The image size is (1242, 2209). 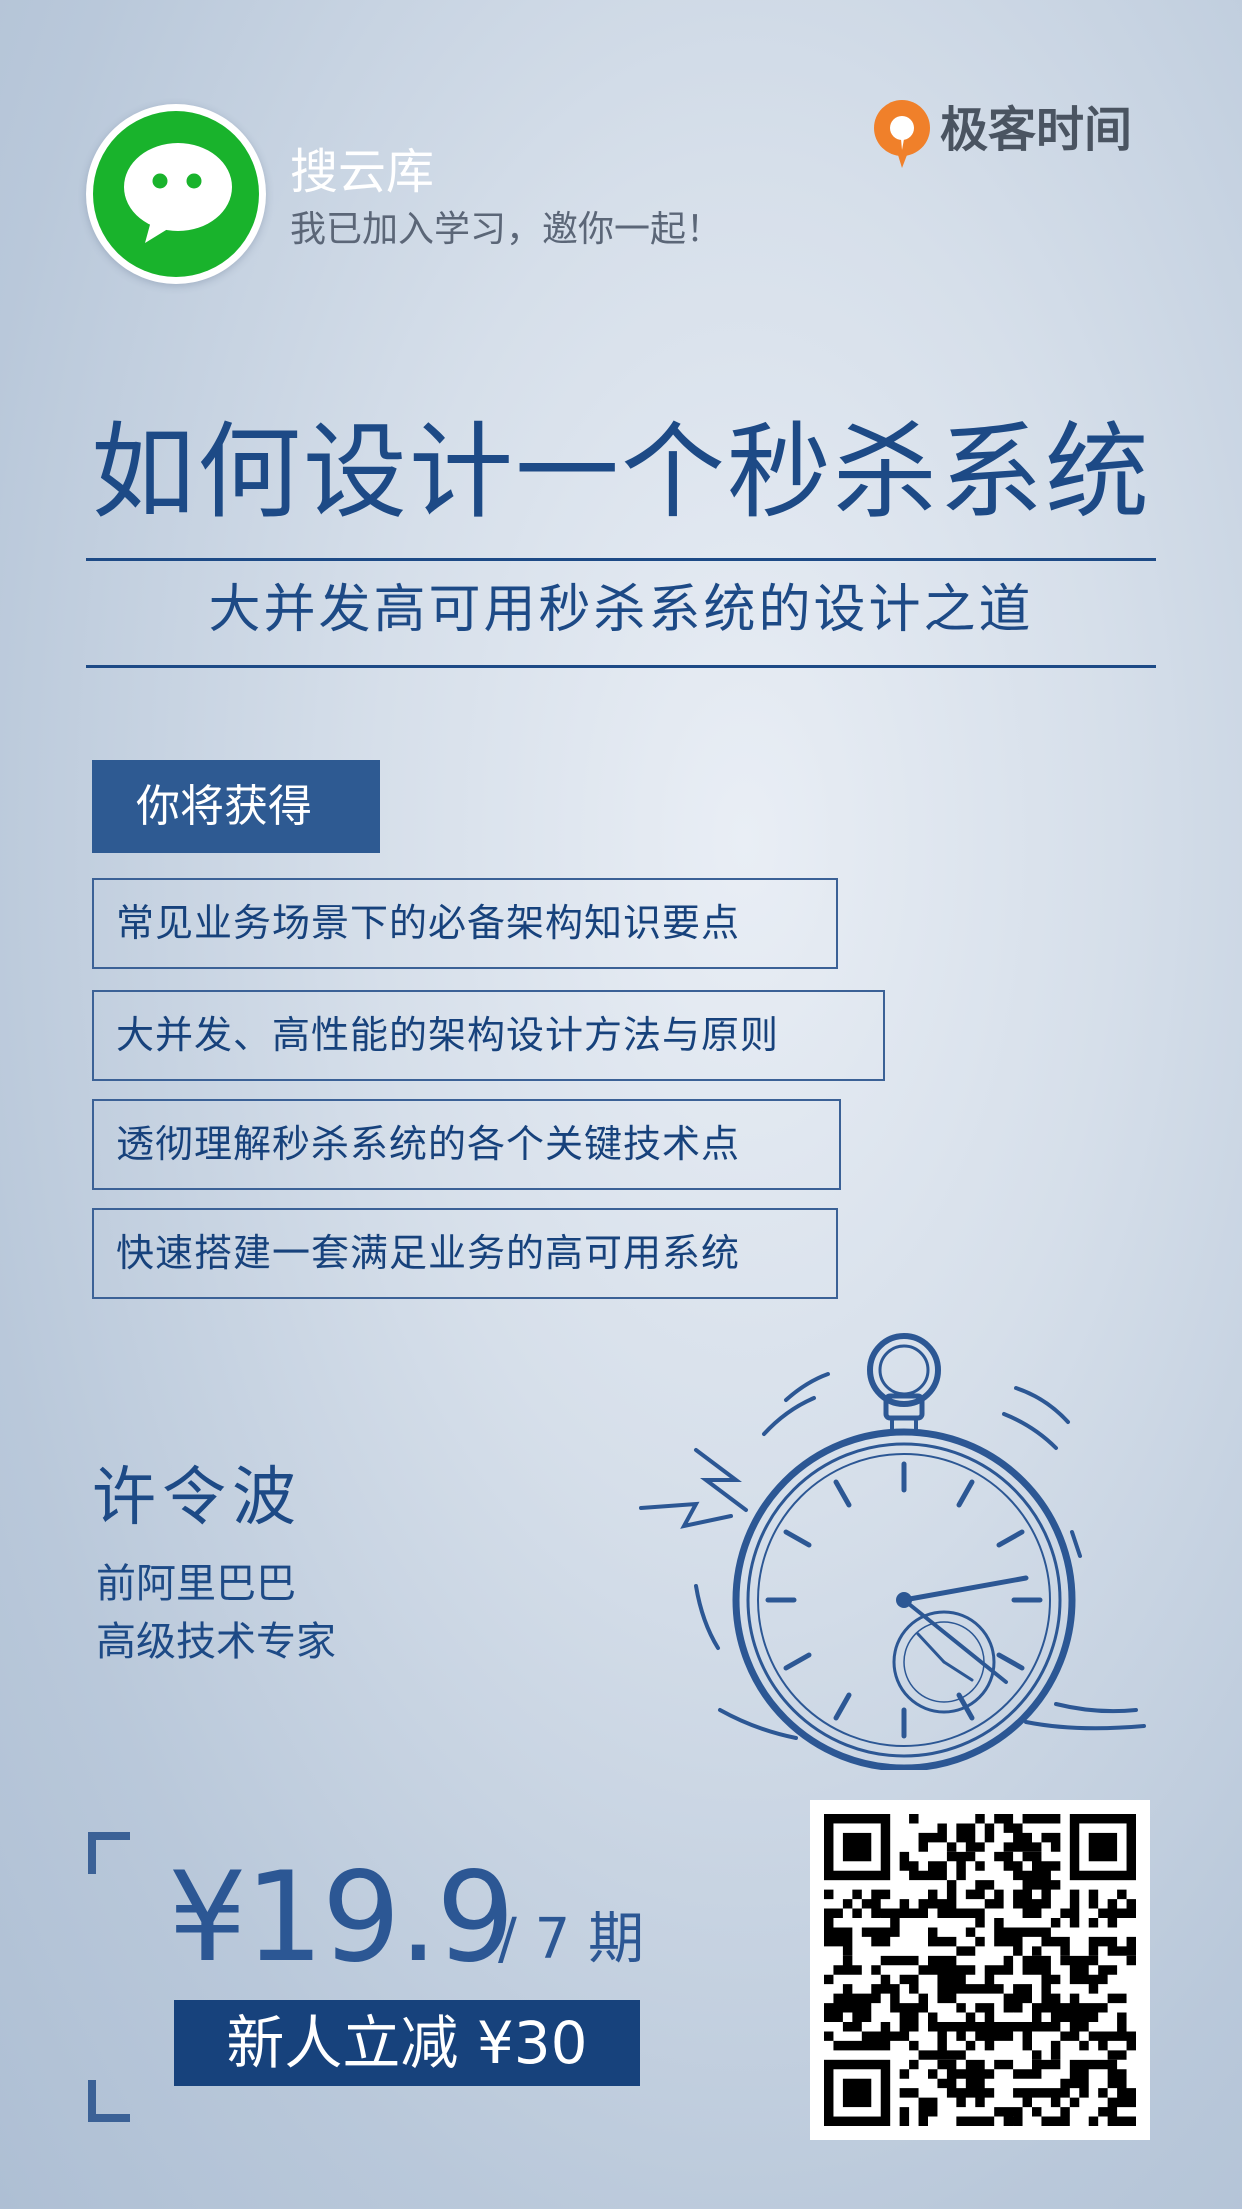 What do you see at coordinates (465, 1253) in the screenshot?
I see `benefit-item: 快速搭建一套满足业务的高可用系统` at bounding box center [465, 1253].